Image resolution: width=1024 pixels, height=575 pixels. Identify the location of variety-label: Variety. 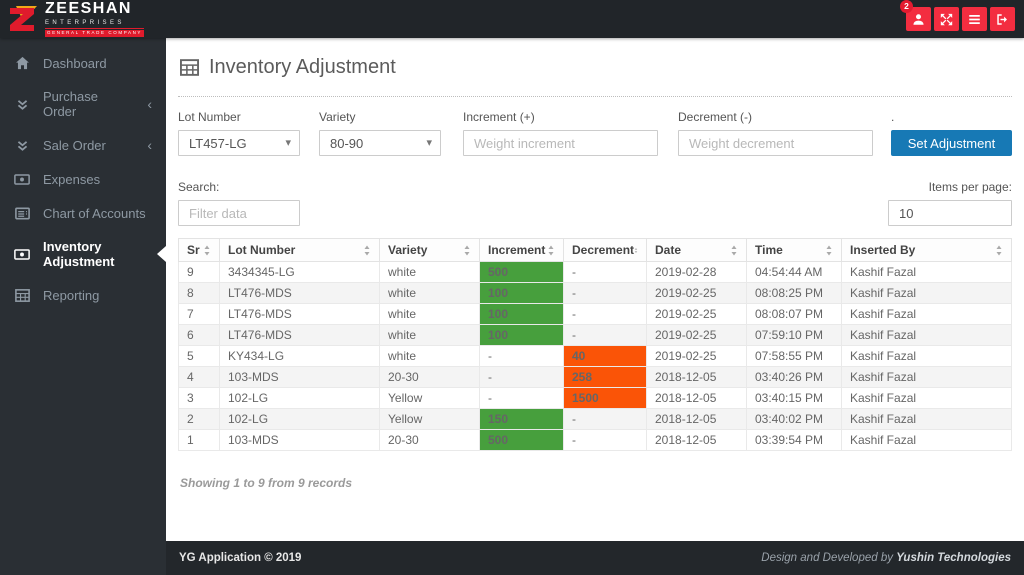
(337, 117).